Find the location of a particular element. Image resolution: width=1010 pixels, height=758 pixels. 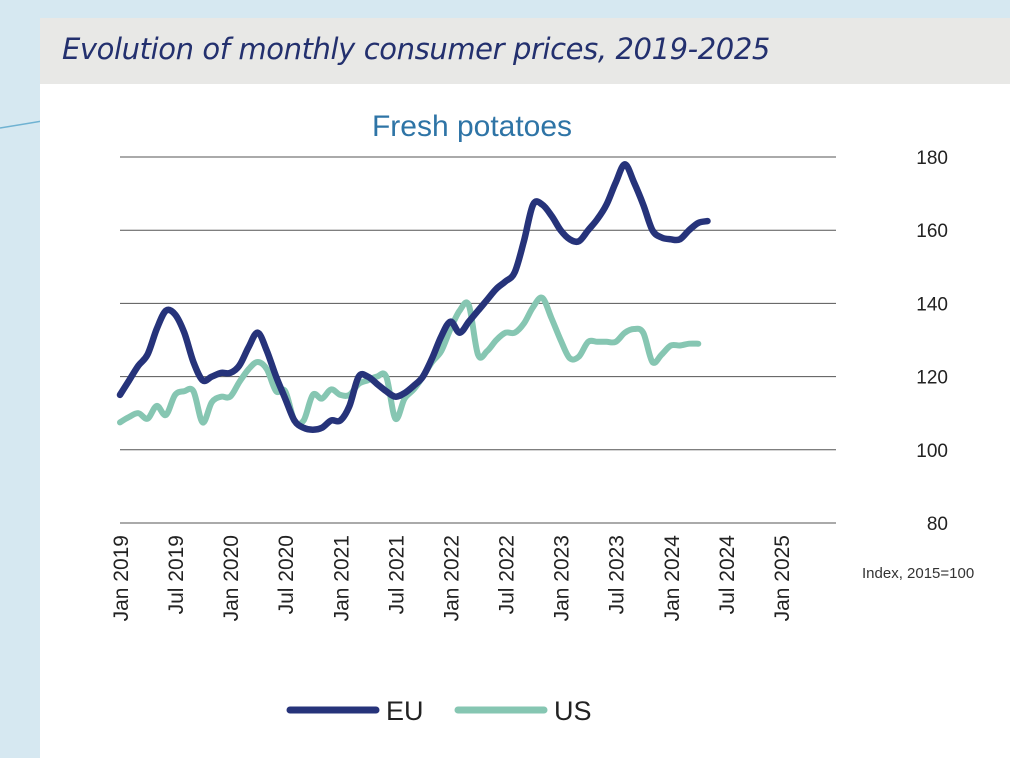

x-tick-label: Jan 2019 is located at coordinates (121, 578).